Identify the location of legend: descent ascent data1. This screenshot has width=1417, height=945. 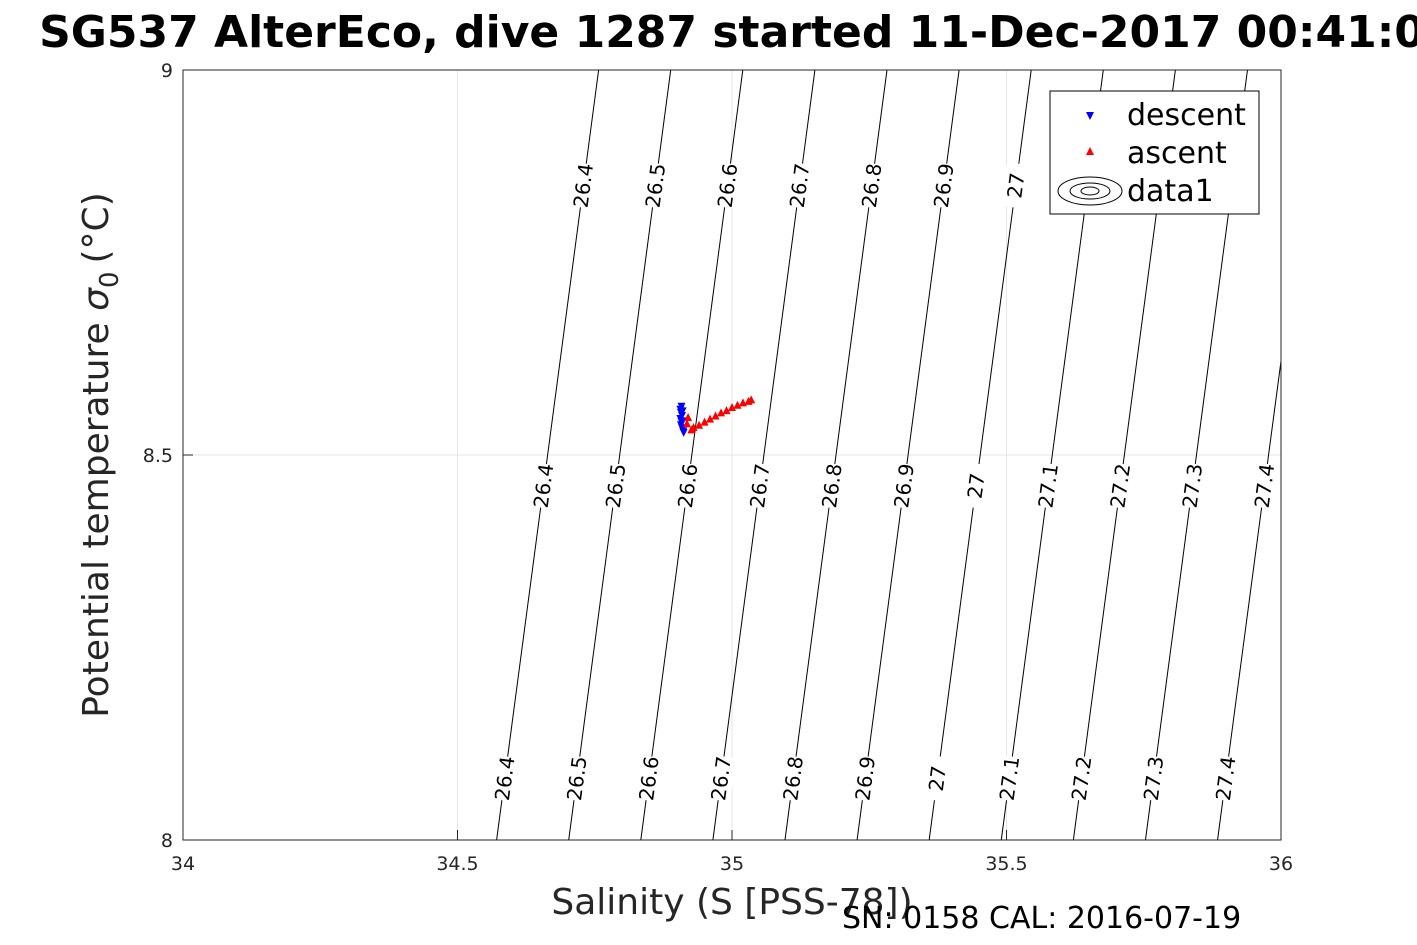
(1154, 152).